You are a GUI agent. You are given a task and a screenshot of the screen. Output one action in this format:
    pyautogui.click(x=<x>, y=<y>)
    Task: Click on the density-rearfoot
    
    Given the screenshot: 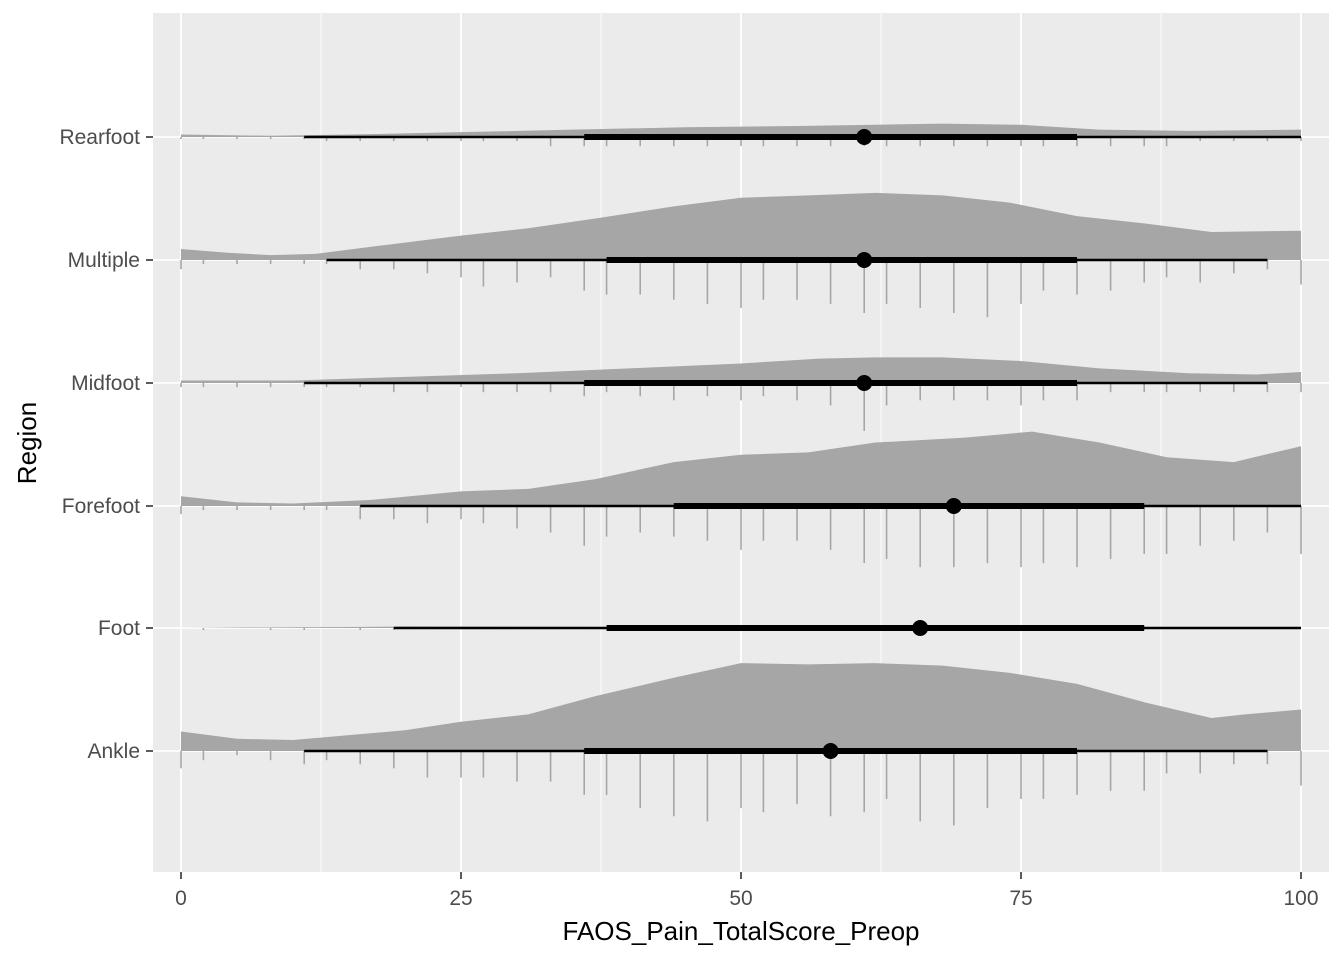 What is the action you would take?
    pyautogui.click(x=741, y=130)
    